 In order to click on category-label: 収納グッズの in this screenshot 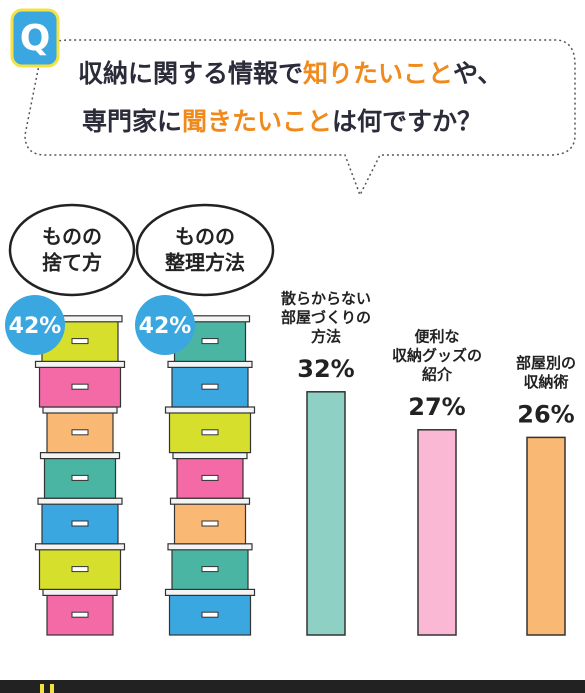, I will do `click(437, 355)`.